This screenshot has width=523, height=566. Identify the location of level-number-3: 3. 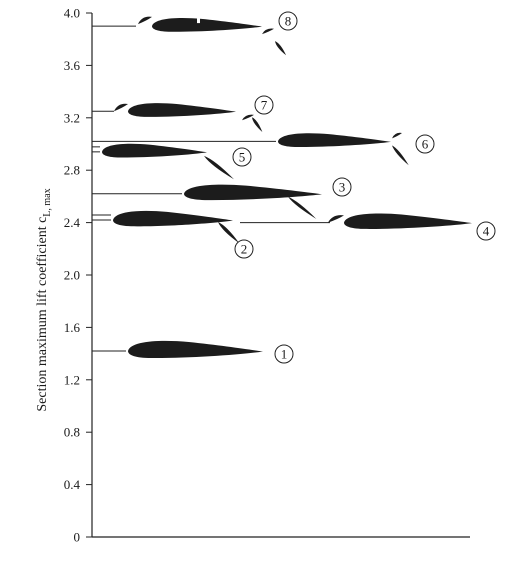
(342, 187).